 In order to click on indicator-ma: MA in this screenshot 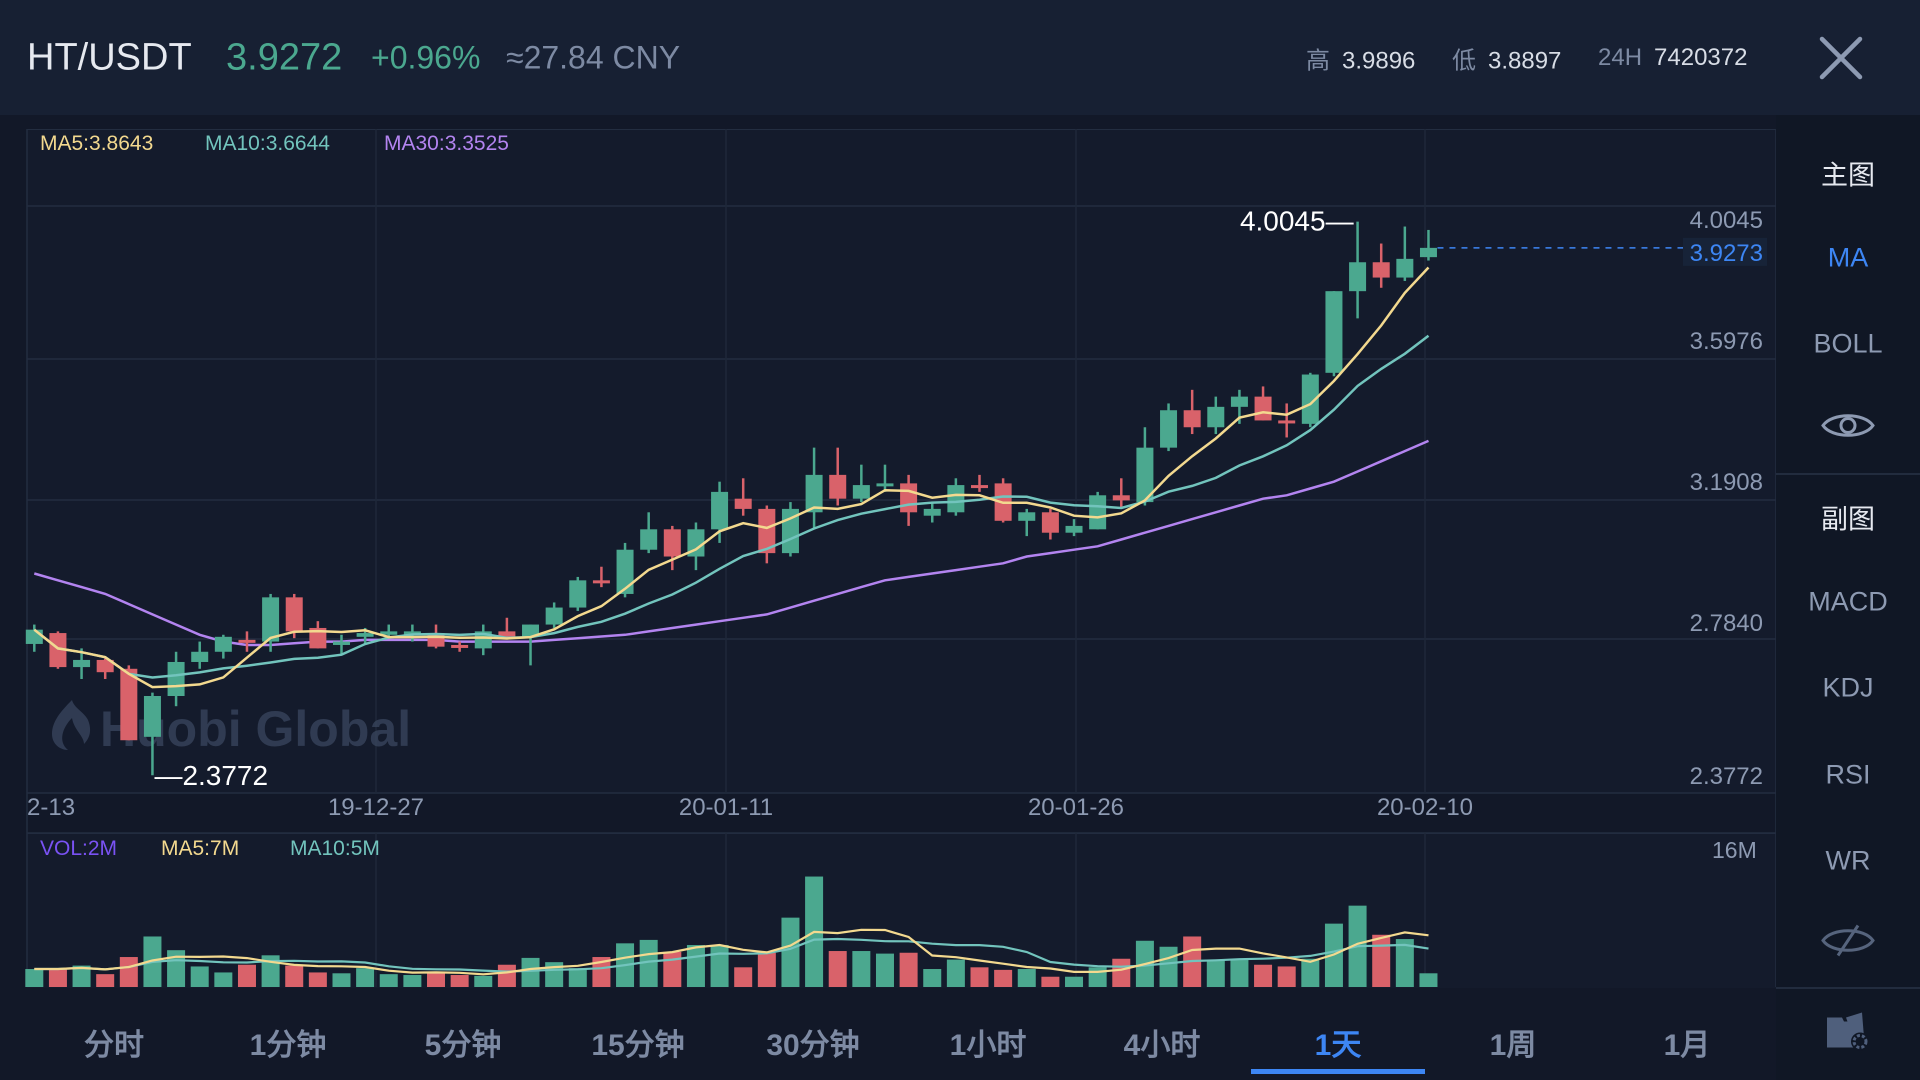, I will do `click(1848, 257)`.